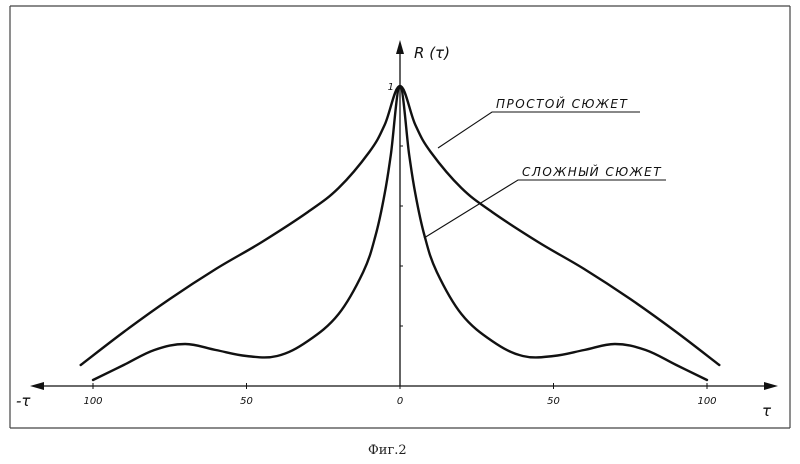  I want to click on series-label-simple-plot: ПРОСТОЙ СЮЖЕТ, so click(562, 103).